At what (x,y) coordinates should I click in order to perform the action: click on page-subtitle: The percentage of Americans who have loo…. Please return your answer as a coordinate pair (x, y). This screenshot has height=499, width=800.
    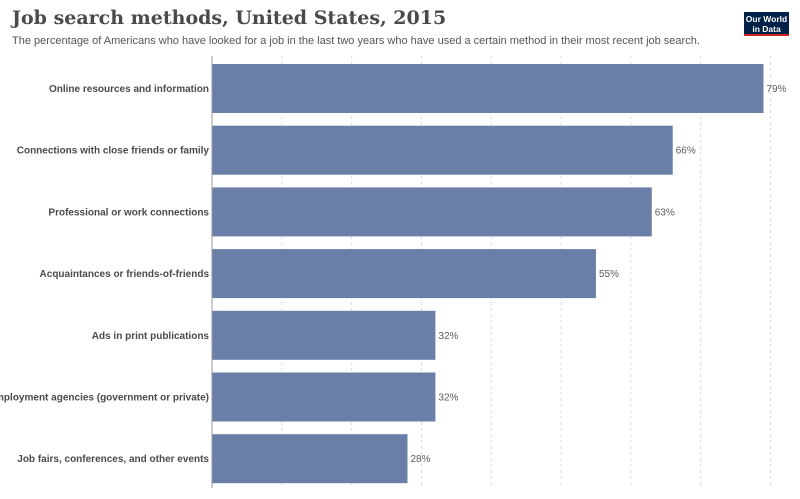
    Looking at the image, I should click on (356, 41).